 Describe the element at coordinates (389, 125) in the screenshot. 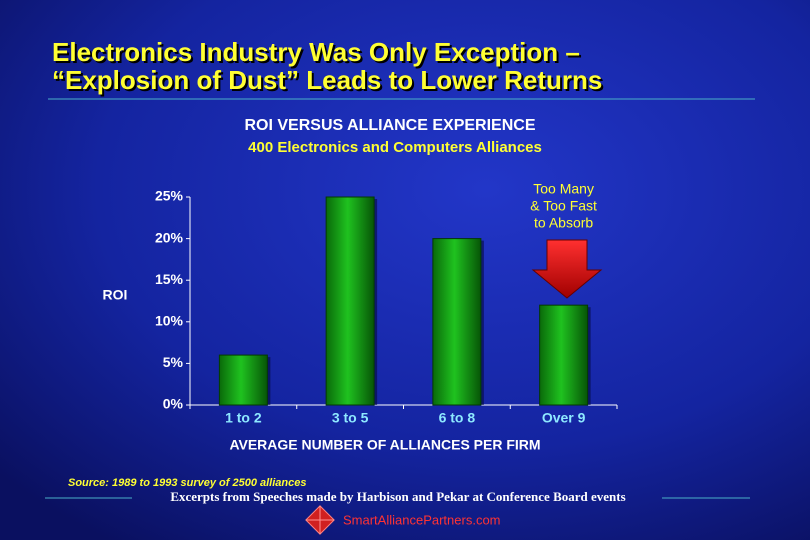

I see `chart-title: ROI VERSUS ALLIANCE EXPERIENCE` at that location.